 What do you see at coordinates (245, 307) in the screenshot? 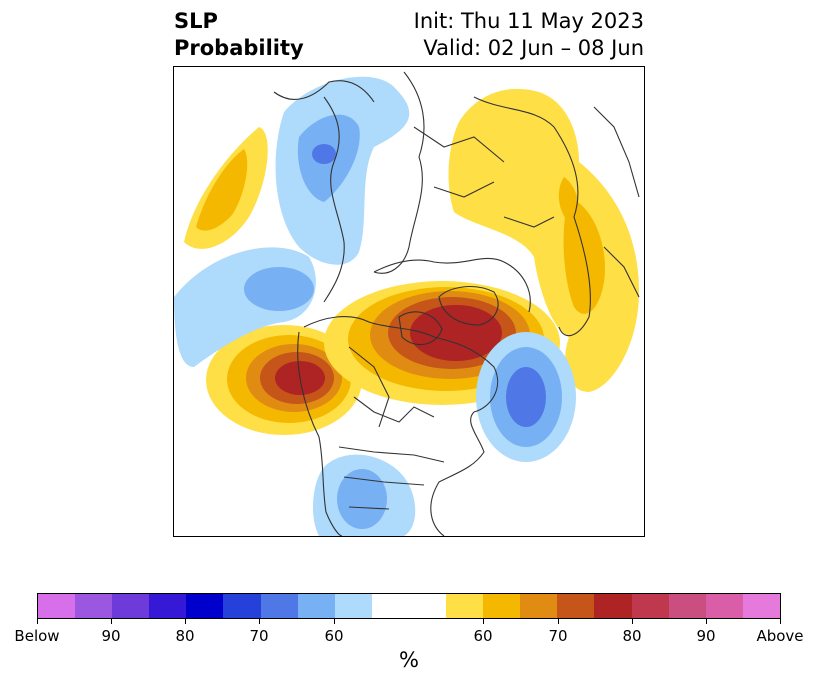
I see `below-anomaly-alaska` at bounding box center [245, 307].